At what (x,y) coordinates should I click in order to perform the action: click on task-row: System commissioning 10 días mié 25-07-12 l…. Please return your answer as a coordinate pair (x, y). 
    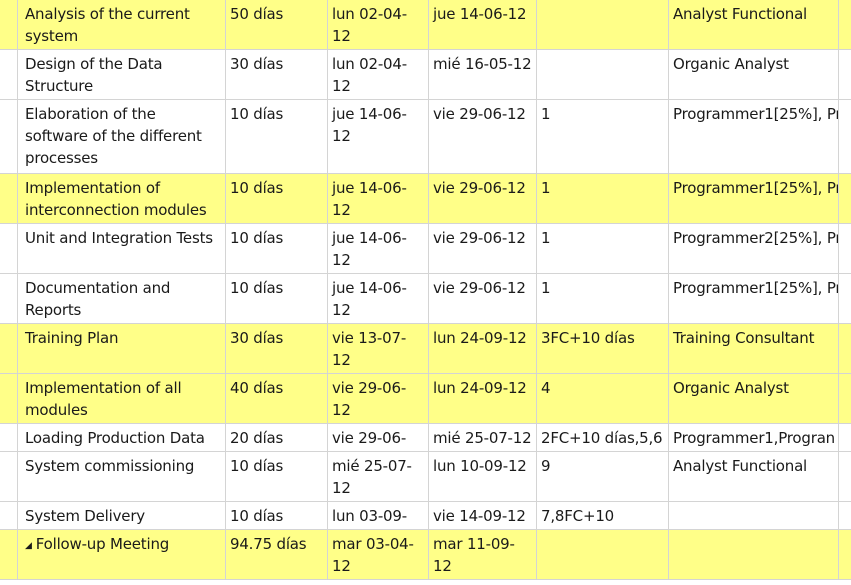
    Looking at the image, I should click on (425, 477).